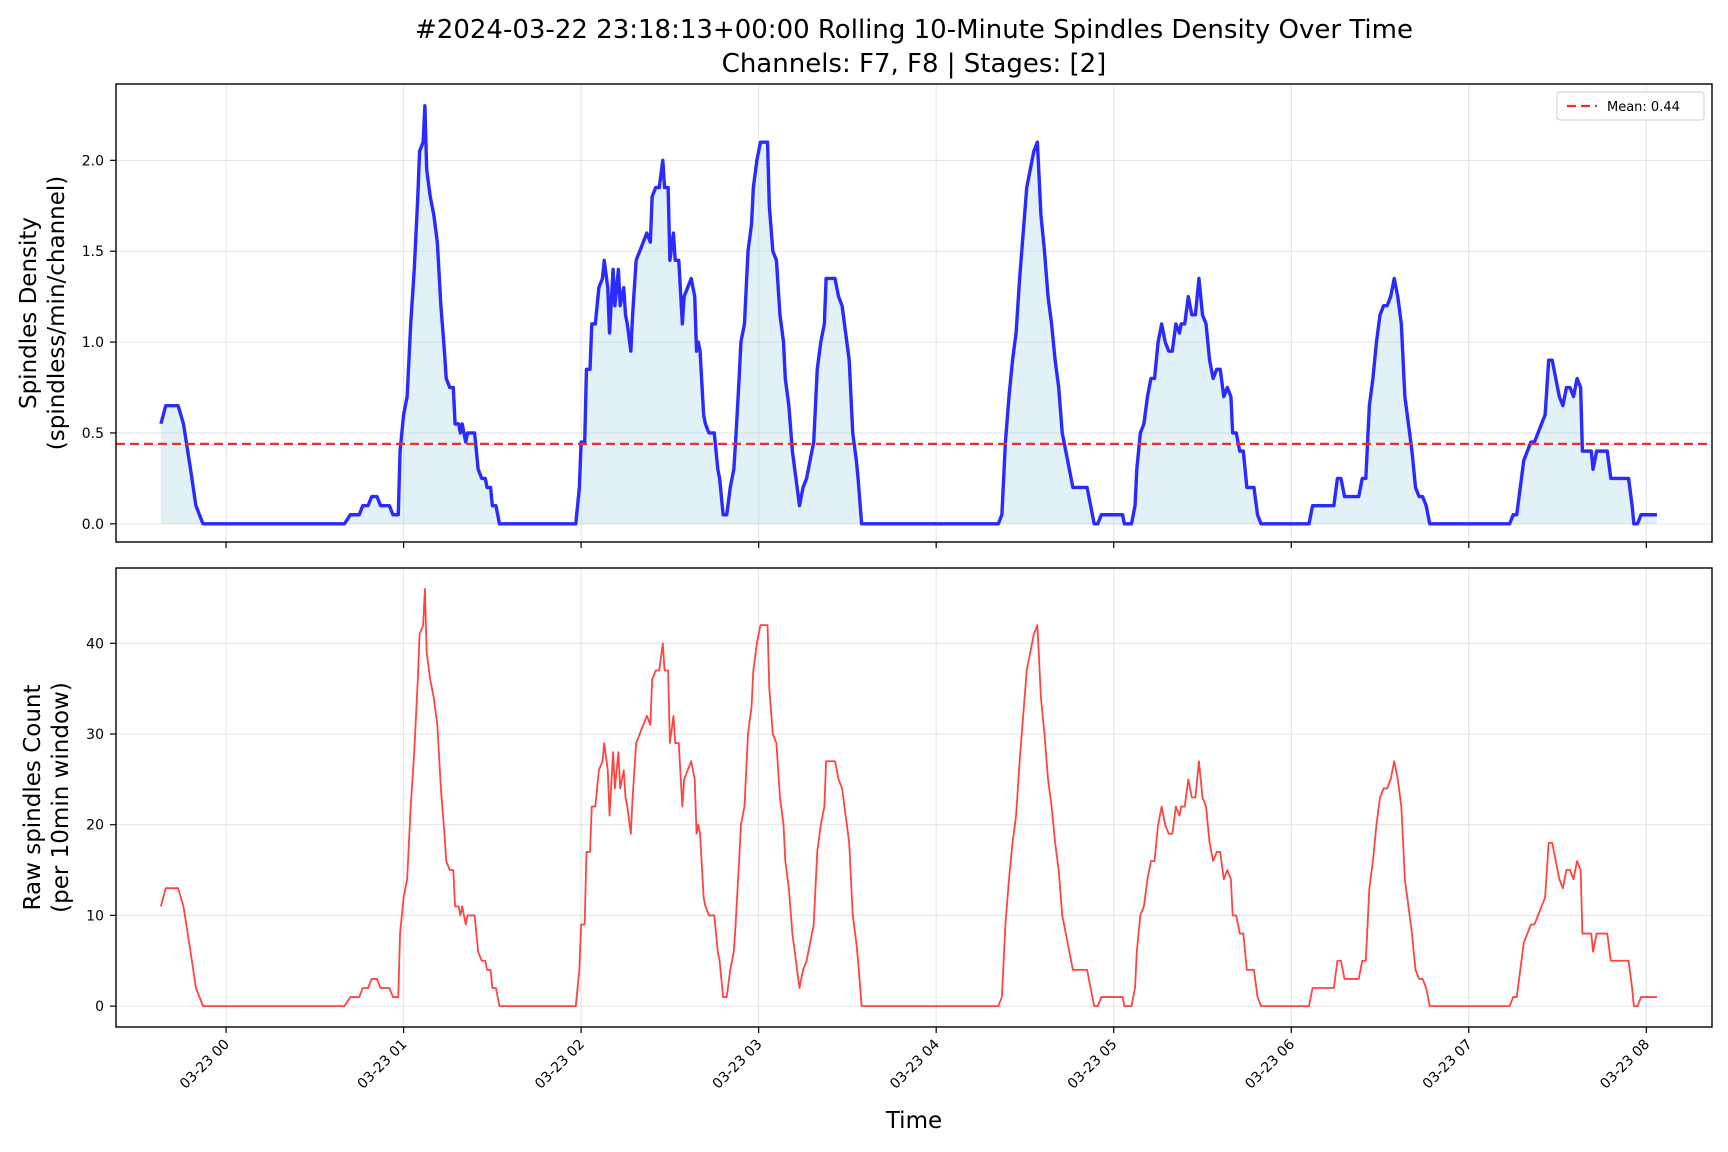 The width and height of the screenshot is (1728, 1152). Describe the element at coordinates (95, 916) in the screenshot. I see `ytick-label: 10` at that location.